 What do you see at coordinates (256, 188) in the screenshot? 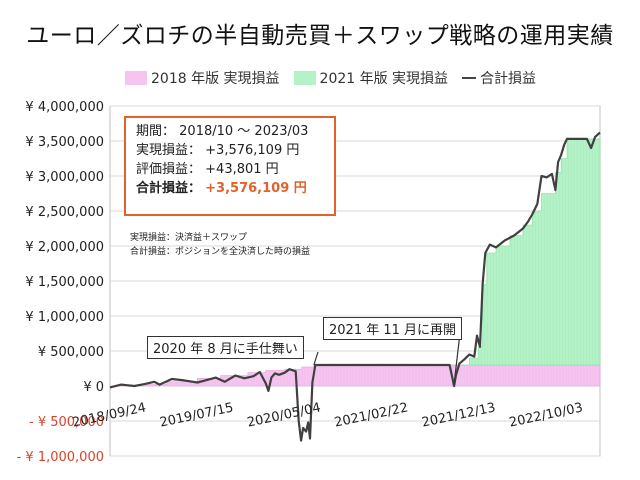
I see `total-value: +3,576,109 円` at bounding box center [256, 188].